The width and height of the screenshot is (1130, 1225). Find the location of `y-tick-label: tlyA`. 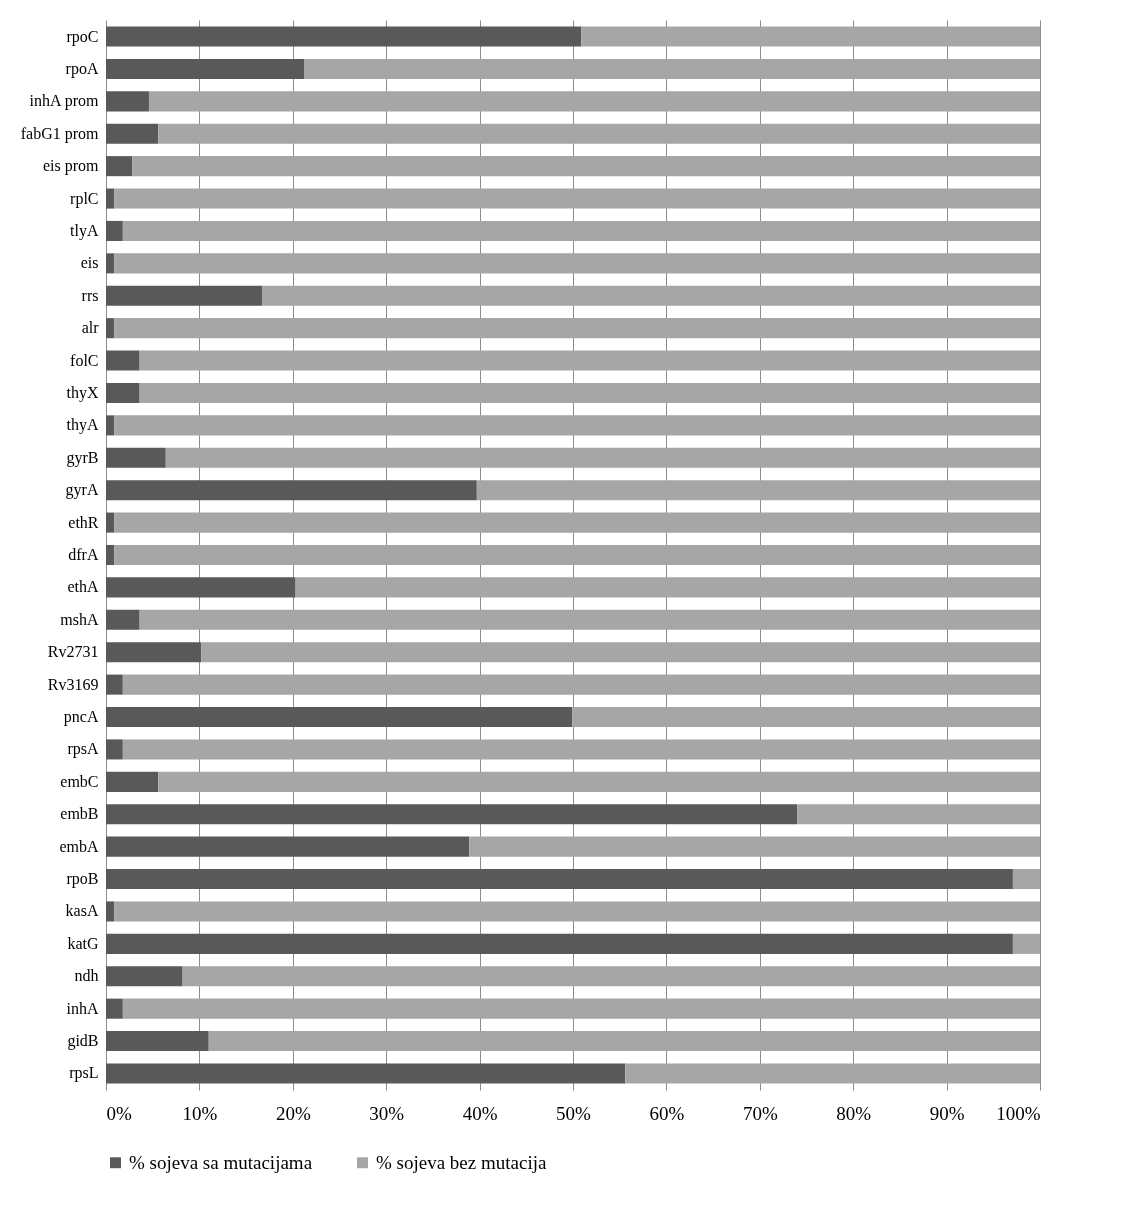

y-tick-label: tlyA is located at coordinates (84, 230).